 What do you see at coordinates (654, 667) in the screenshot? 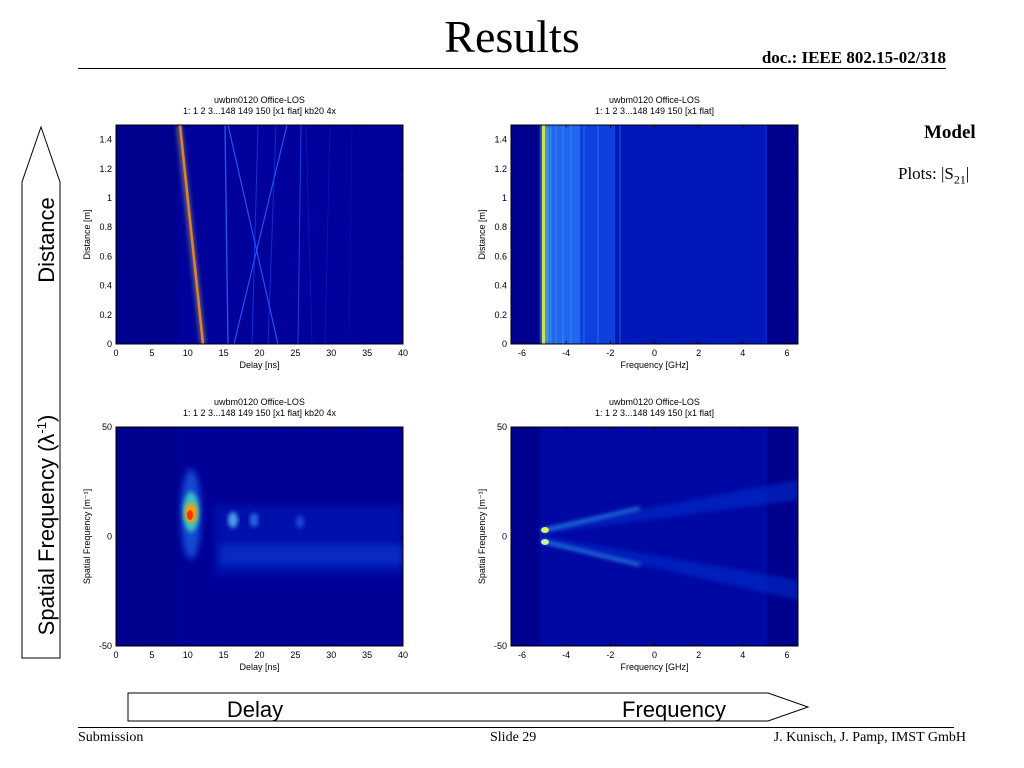
I see `panel-3-x-axis-label: Frequency [GHz]` at bounding box center [654, 667].